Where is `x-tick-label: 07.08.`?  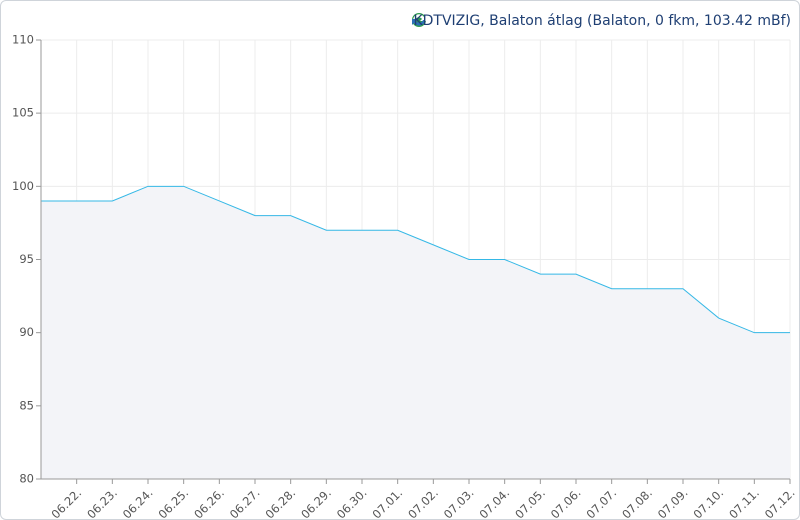 x-tick-label: 07.08. is located at coordinates (637, 502).